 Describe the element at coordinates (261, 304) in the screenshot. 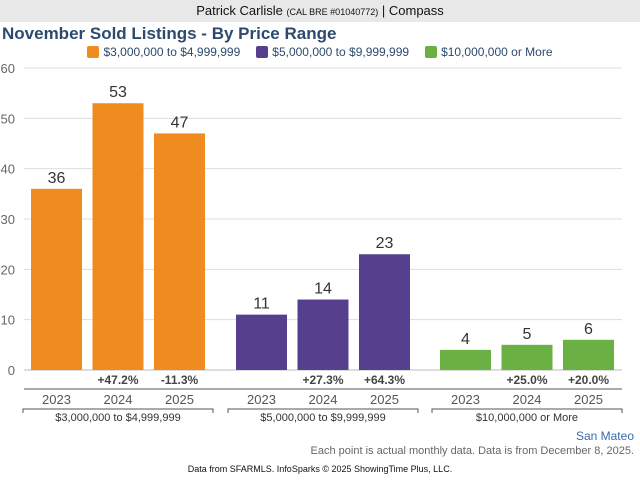

I see `data-label: 11` at that location.